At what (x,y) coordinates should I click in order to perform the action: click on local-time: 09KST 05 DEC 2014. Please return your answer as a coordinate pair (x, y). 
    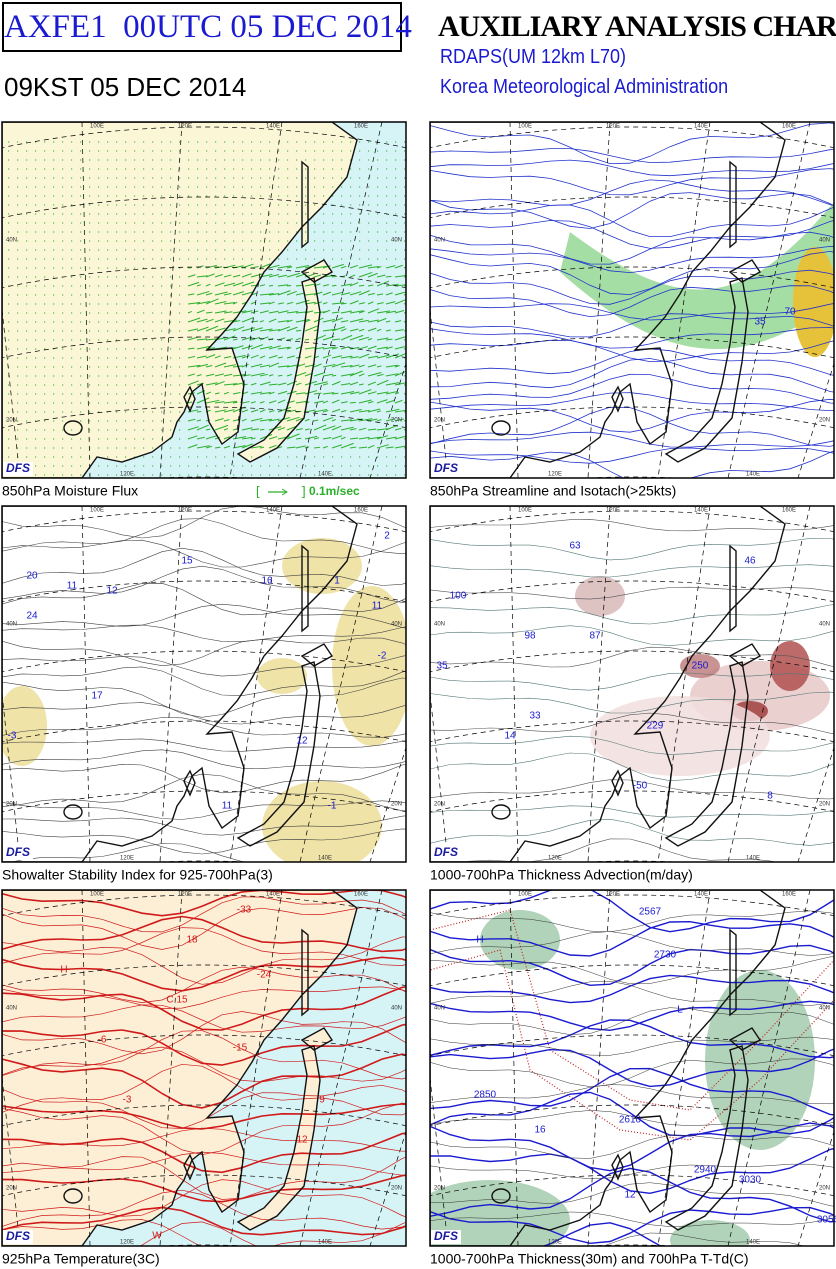
    Looking at the image, I should click on (125, 87).